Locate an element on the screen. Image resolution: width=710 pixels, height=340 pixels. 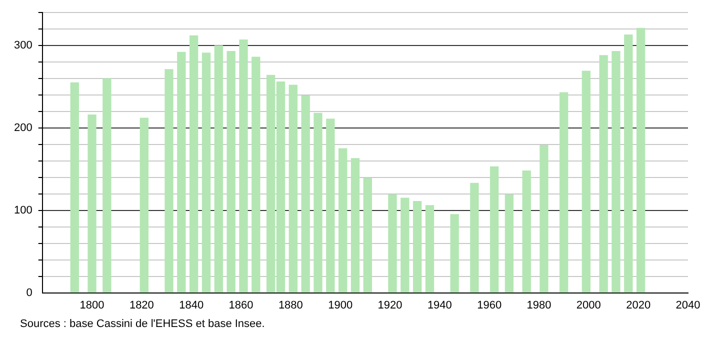
x-tick-label: 1880 is located at coordinates (290, 305).